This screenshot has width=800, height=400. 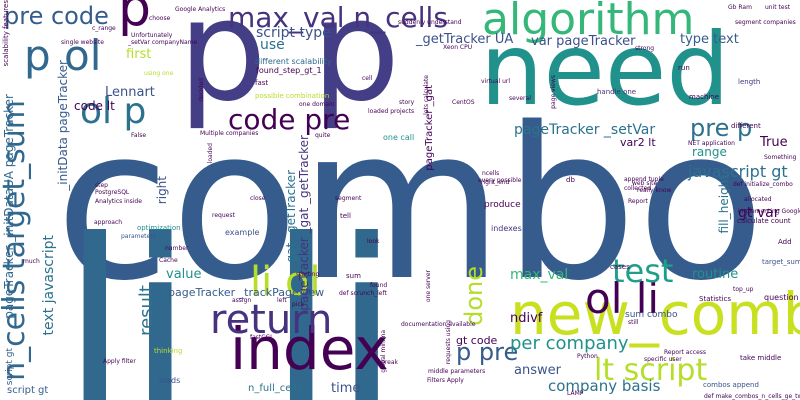 I want to click on word-lets-calculate: lets calculate, so click(x=426, y=95).